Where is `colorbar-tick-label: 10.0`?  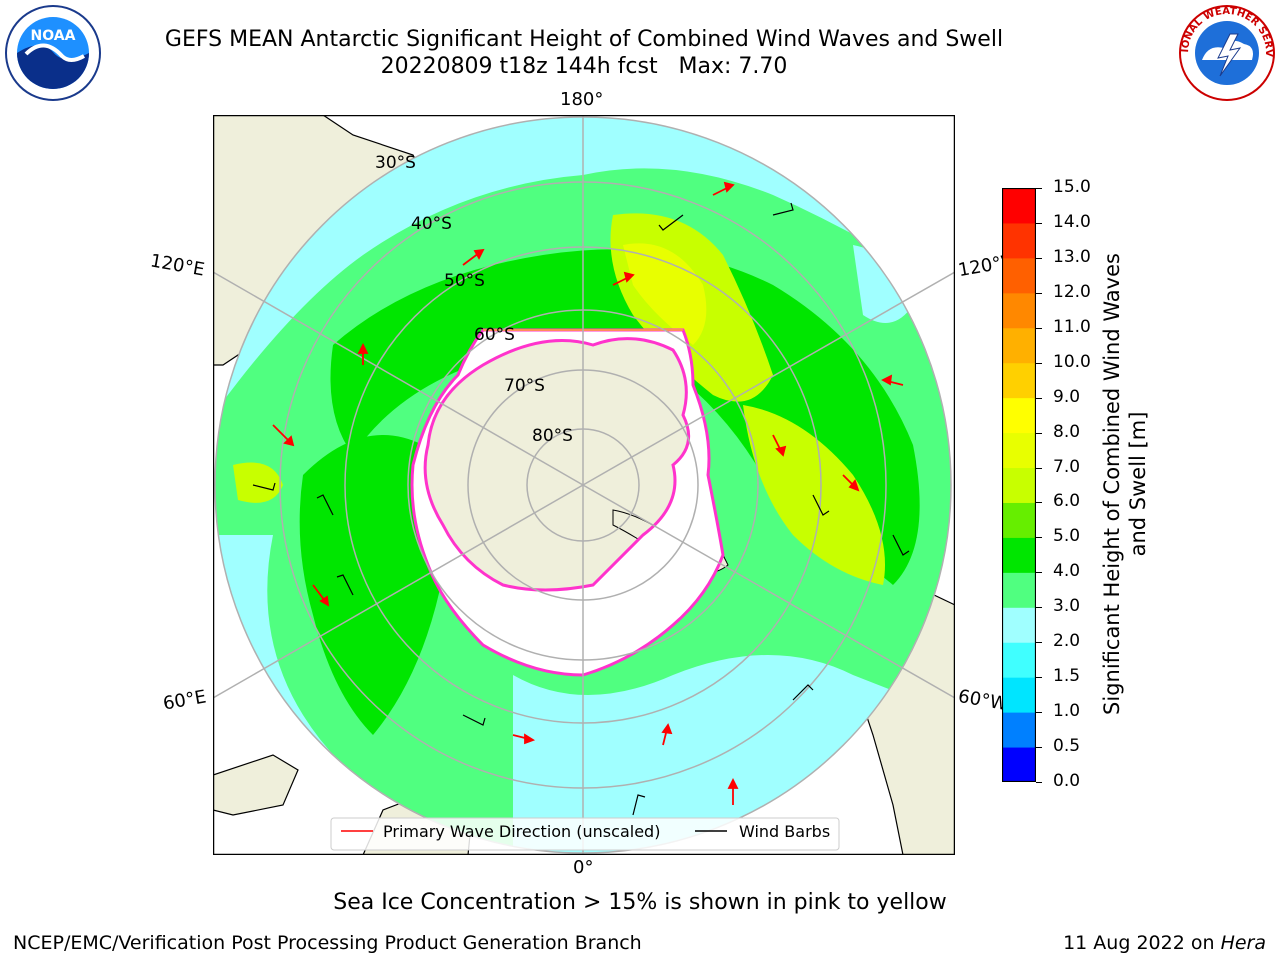
colorbar-tick-label: 10.0 is located at coordinates (1072, 361).